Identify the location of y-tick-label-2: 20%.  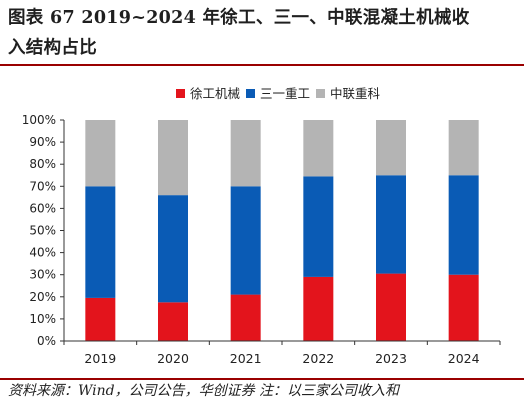
(42, 297).